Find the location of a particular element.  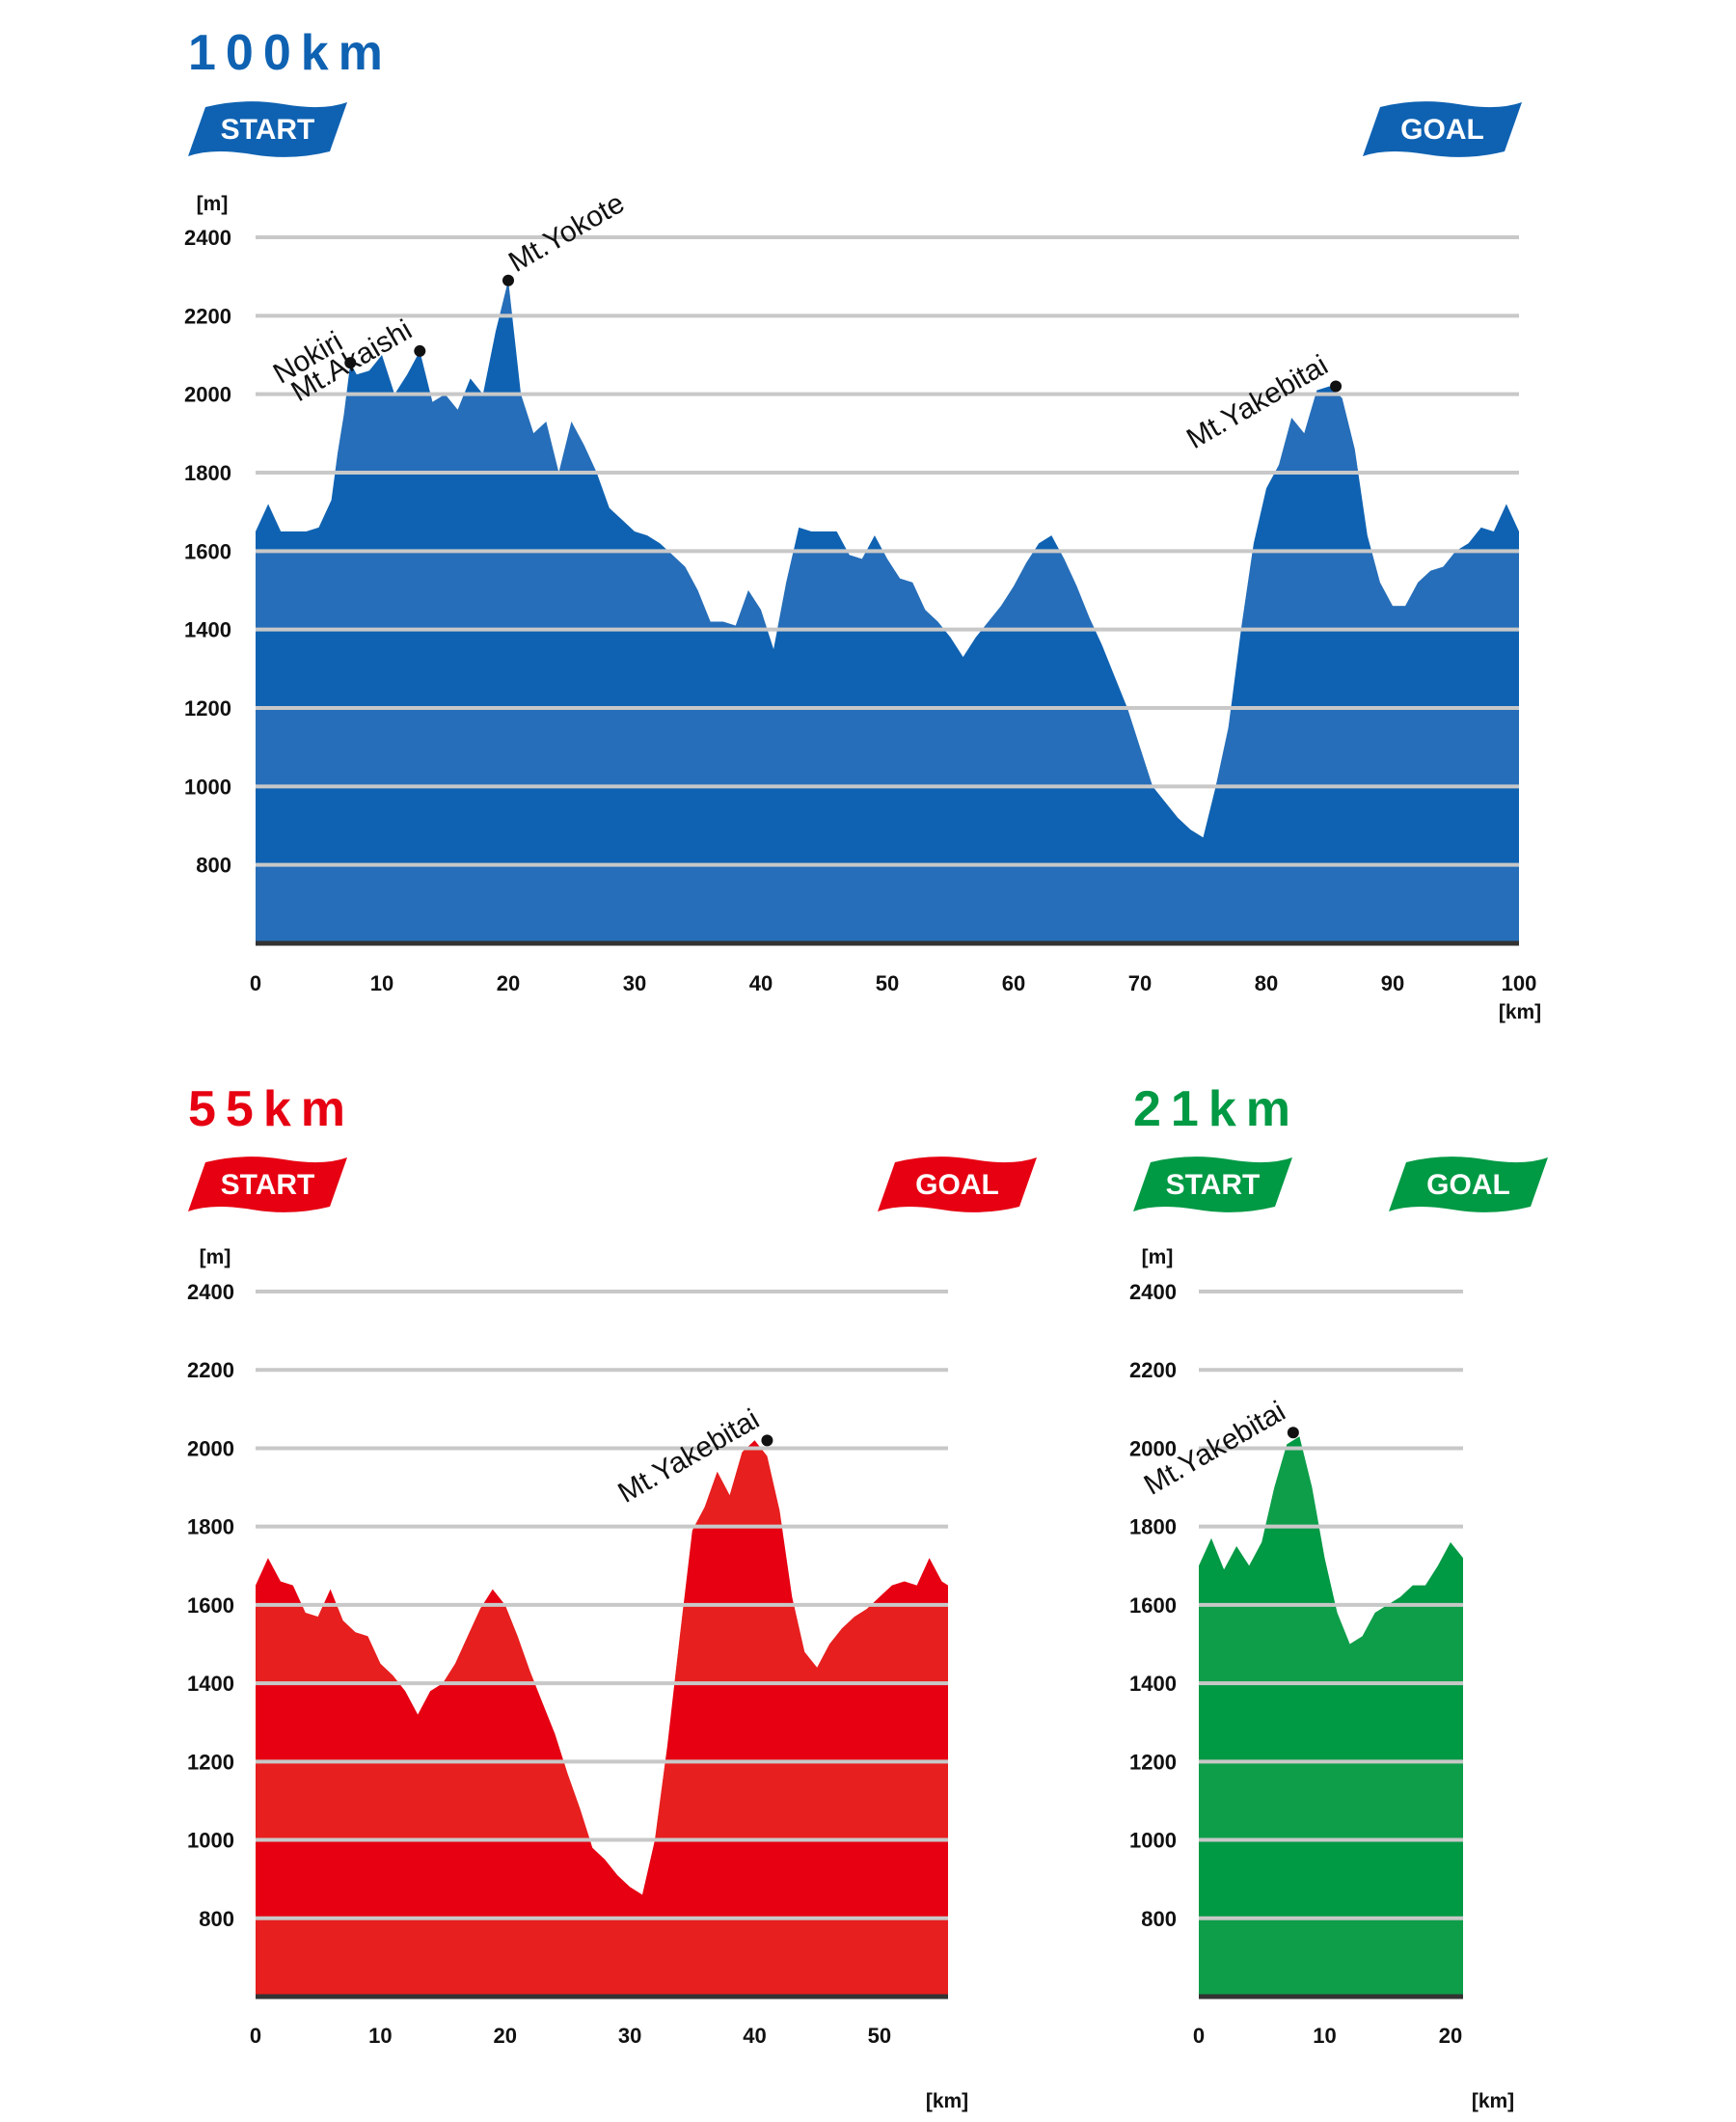

chart-title: 100km is located at coordinates (291, 53).